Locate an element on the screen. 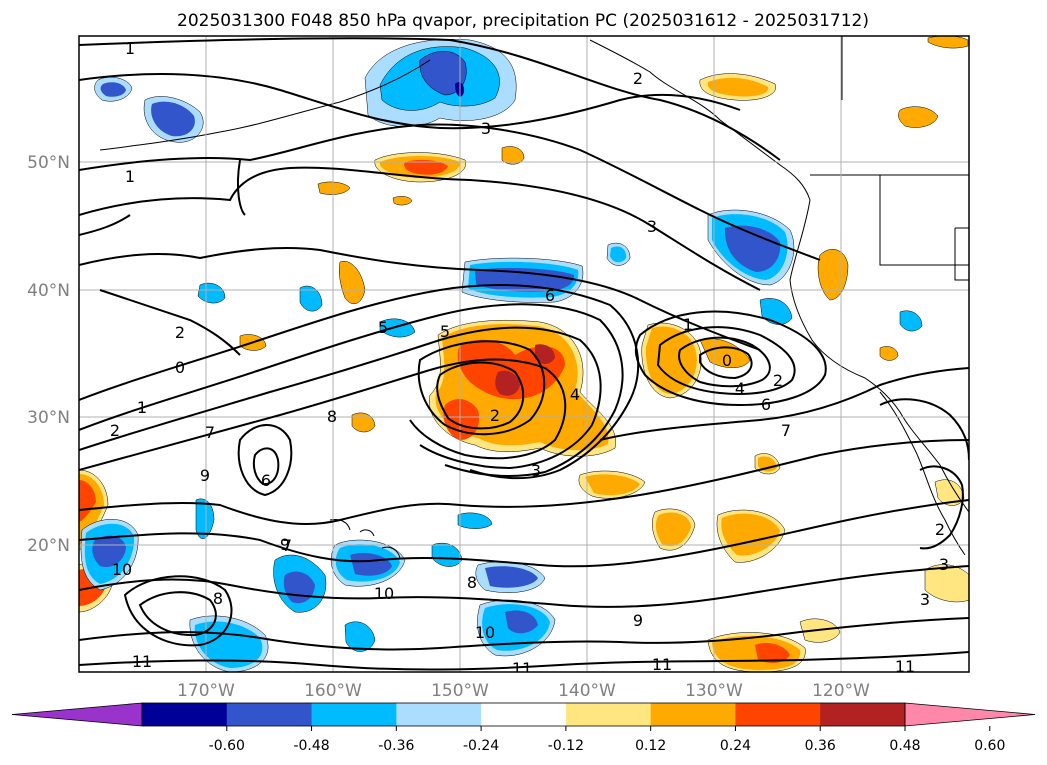 The image size is (1047, 765). border-state is located at coordinates (905, 158).